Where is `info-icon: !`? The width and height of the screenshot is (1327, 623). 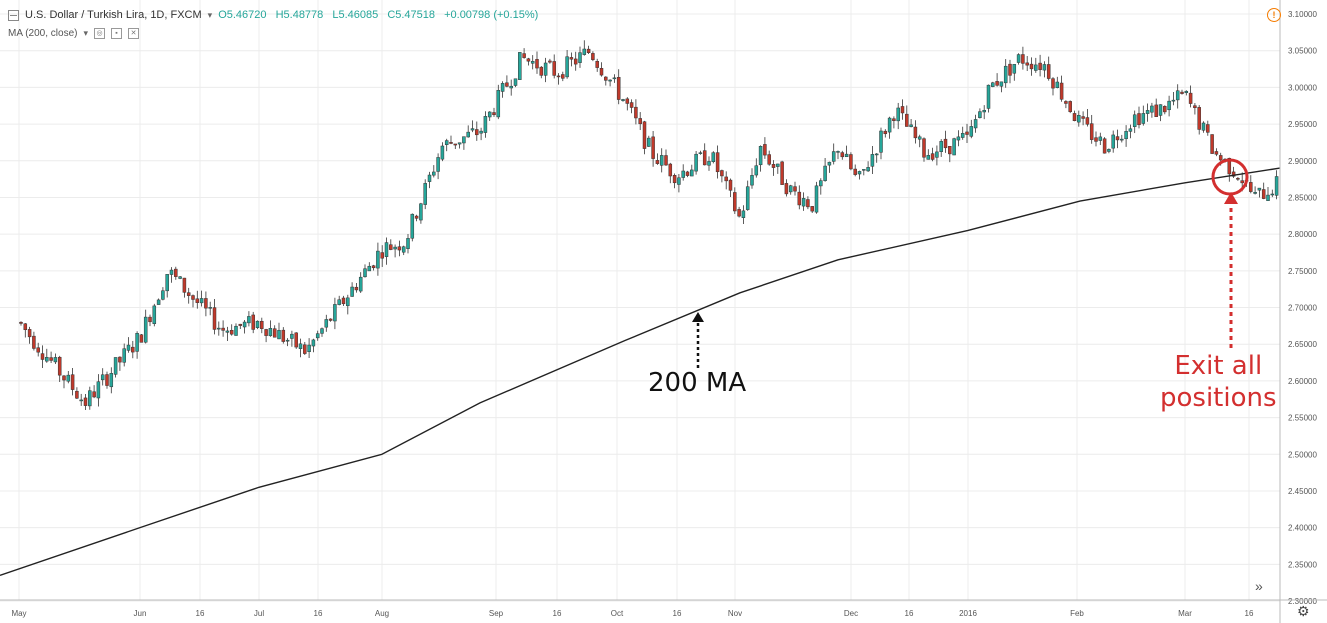 info-icon: ! is located at coordinates (1274, 15).